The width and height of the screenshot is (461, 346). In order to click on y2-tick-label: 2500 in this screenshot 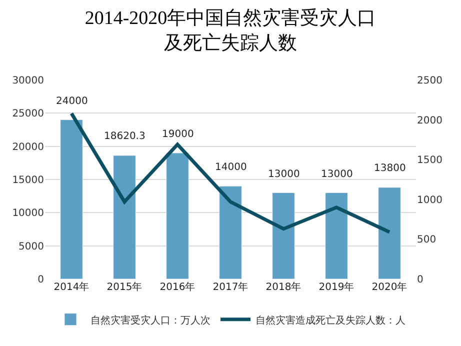, I will do `click(429, 81)`.